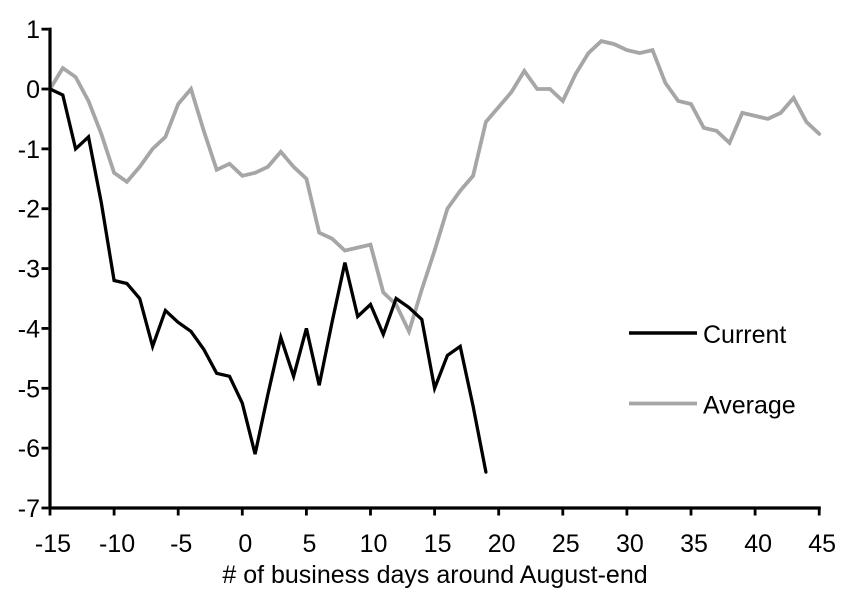 This screenshot has width=852, height=594. I want to click on x-tick-label: 15, so click(438, 544).